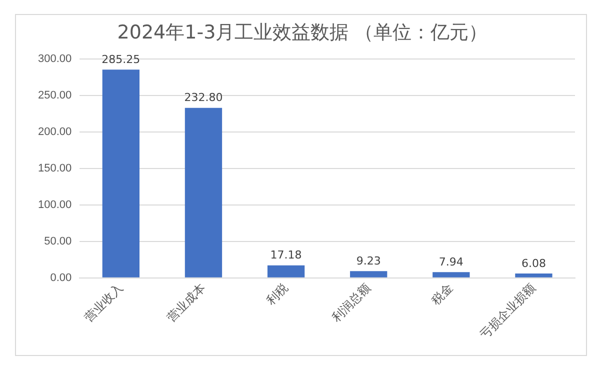 The image size is (600, 365). Describe the element at coordinates (277, 294) in the screenshot. I see `x-tick-label: 利税` at that location.